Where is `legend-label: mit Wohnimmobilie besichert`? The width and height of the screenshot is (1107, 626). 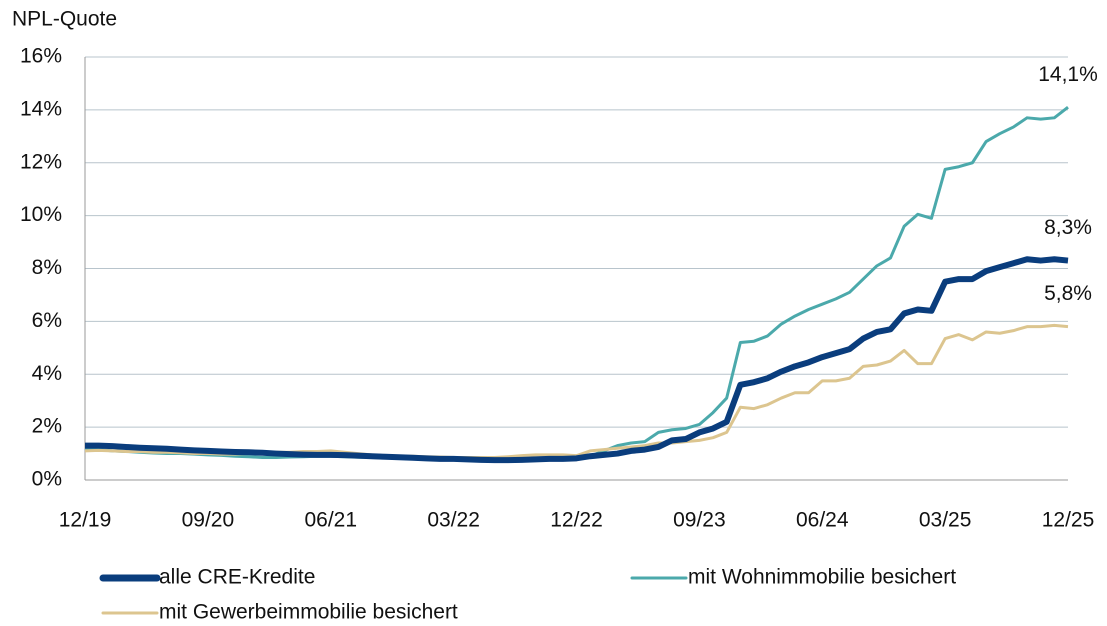
legend-label: mit Wohnimmobilie besichert is located at coordinates (822, 577).